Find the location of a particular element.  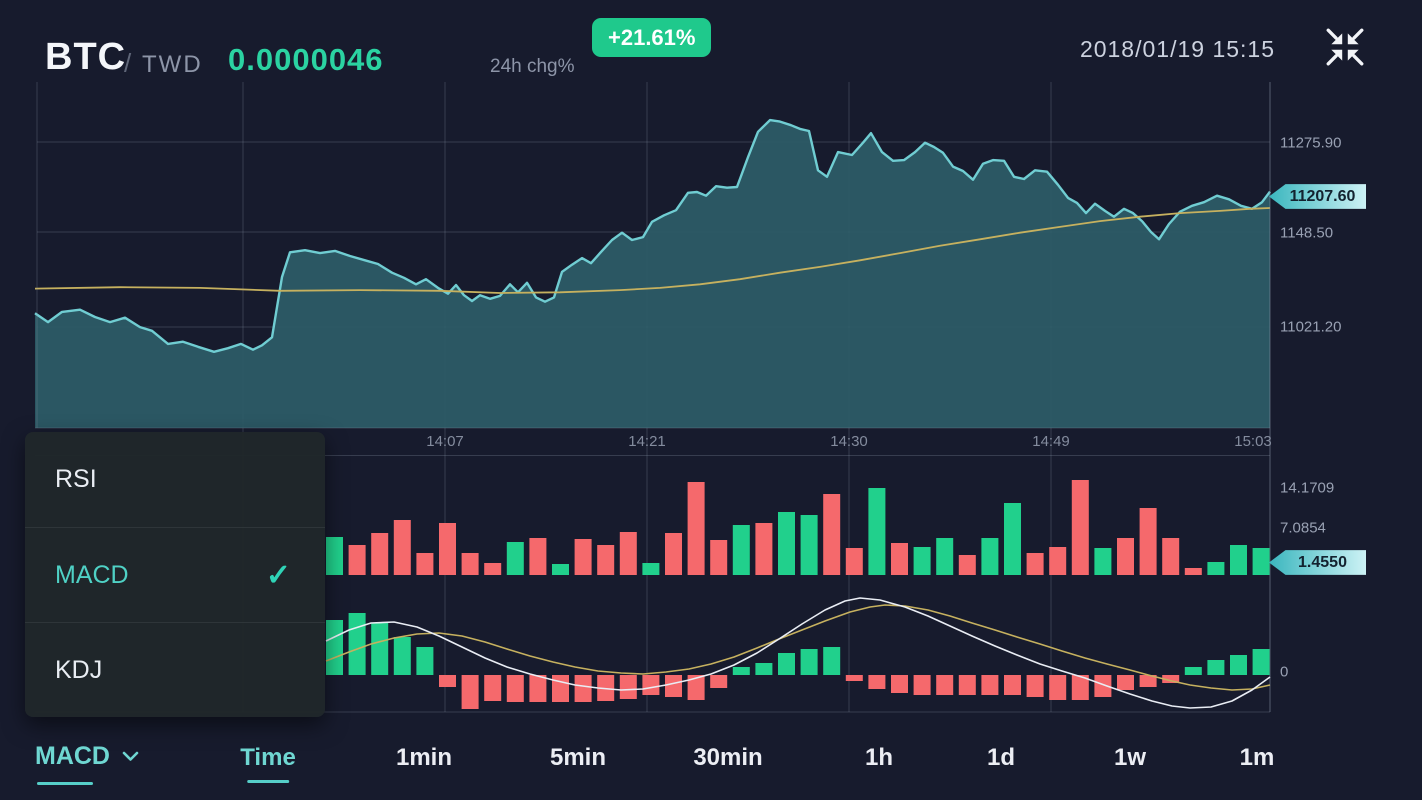

change-badge: +21.61% is located at coordinates (652, 37).